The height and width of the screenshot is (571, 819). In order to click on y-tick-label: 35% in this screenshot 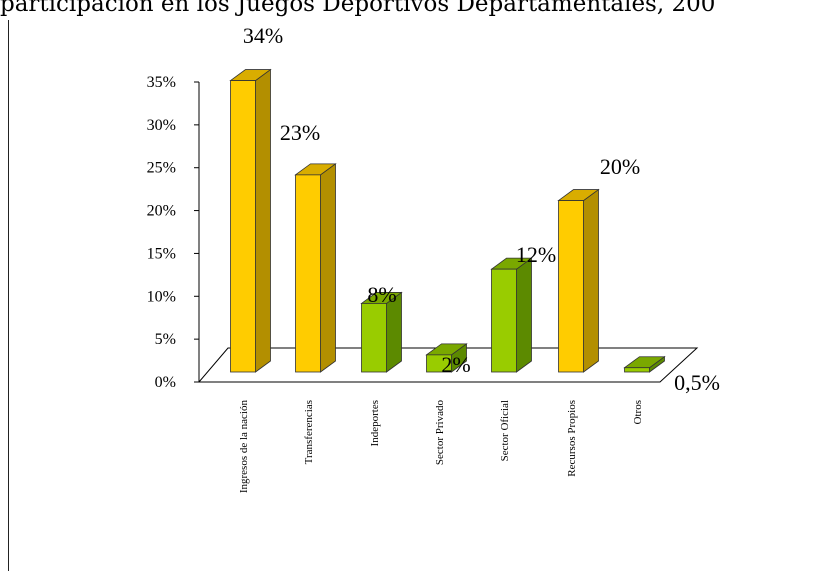, I will do `click(161, 82)`.